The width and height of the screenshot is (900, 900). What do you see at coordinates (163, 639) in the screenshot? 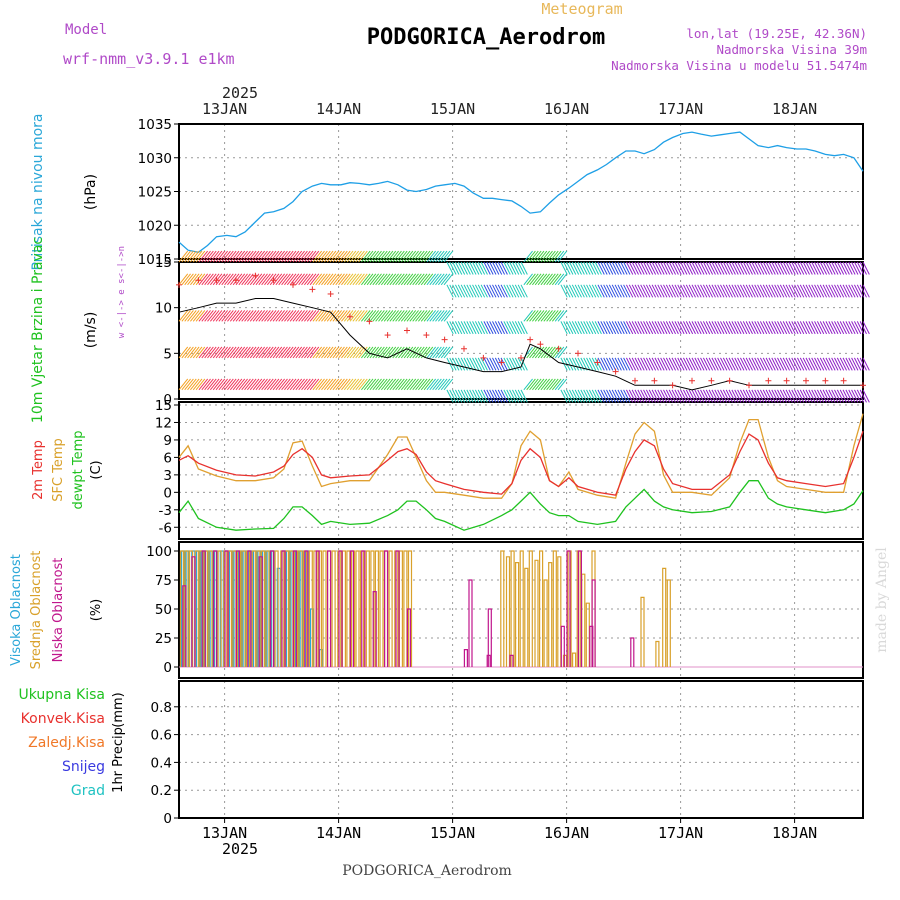
I see `y-tick-label: 25` at bounding box center [163, 639].